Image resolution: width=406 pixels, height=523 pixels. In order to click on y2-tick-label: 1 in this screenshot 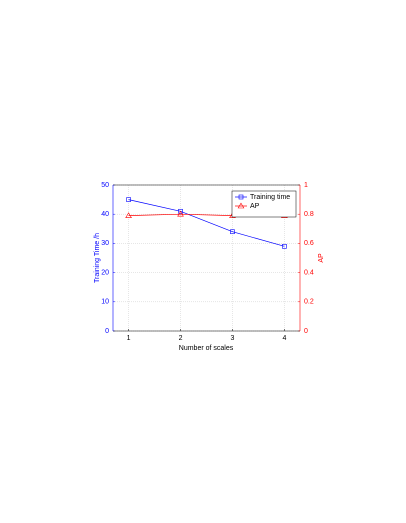, I will do `click(306, 185)`.